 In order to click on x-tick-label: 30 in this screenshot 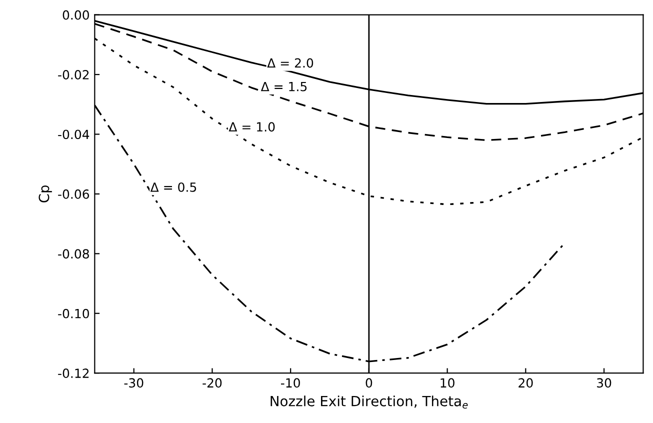, I will do `click(604, 383)`.